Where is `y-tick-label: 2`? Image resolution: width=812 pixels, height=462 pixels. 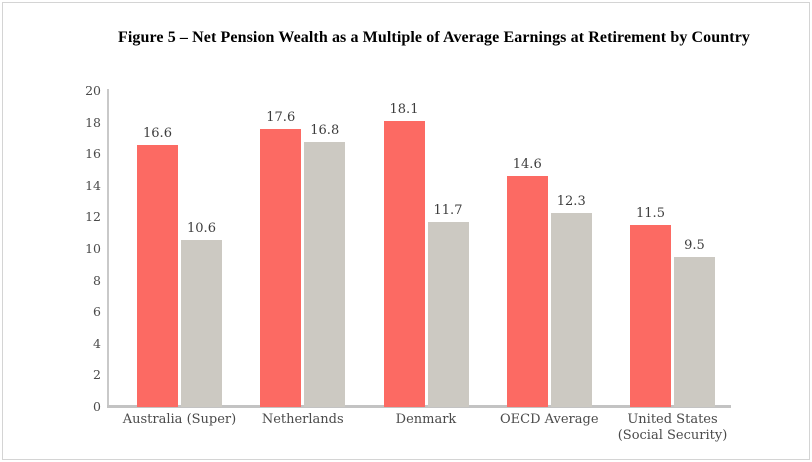
y-tick-label: 2 is located at coordinates (97, 375).